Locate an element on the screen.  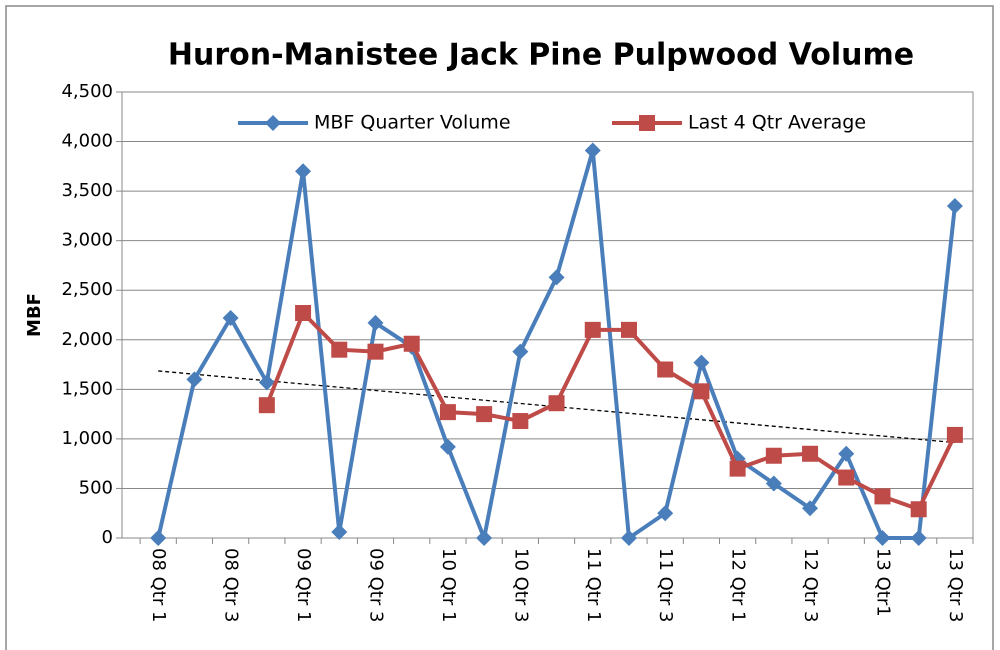
y-tick-label: 1,000 is located at coordinates (87, 438).